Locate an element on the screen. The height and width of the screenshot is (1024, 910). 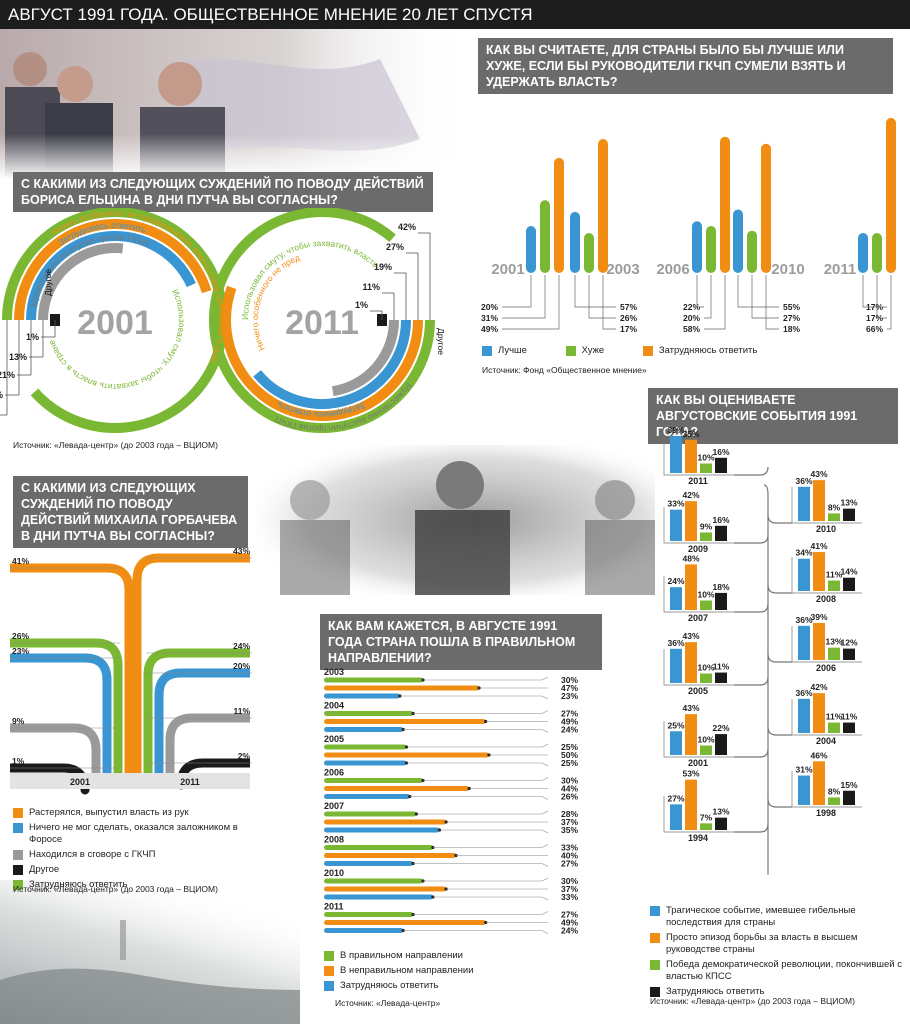
q2-value-label: 17% is located at coordinates (874, 318).